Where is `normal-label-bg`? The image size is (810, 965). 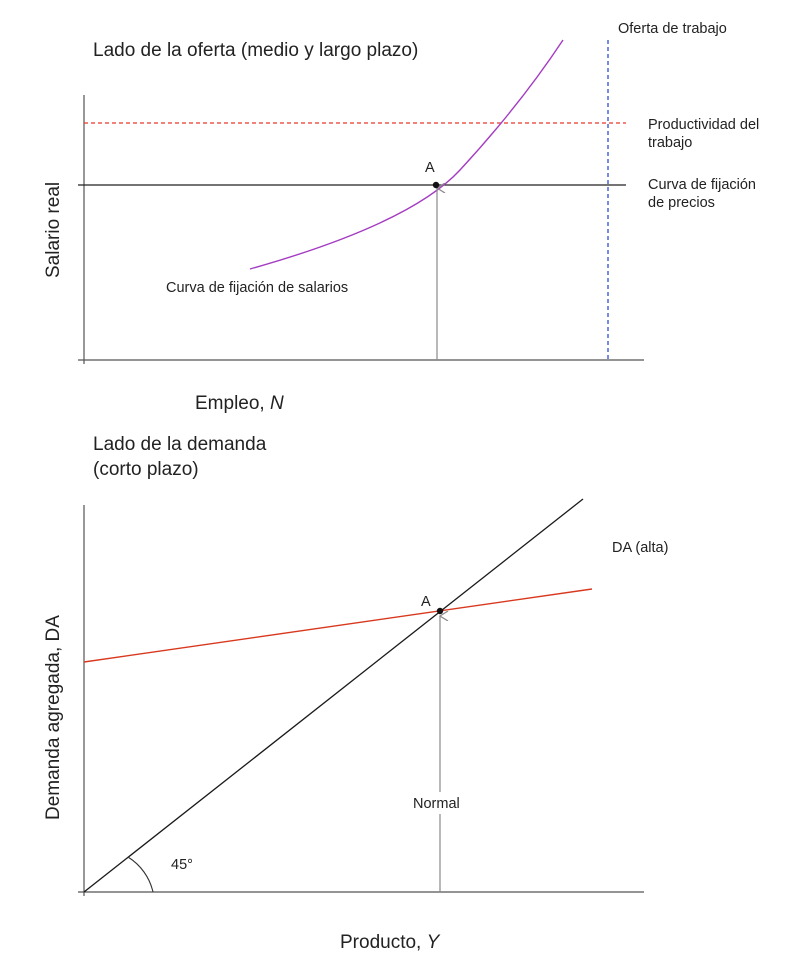 normal-label-bg is located at coordinates (439, 803).